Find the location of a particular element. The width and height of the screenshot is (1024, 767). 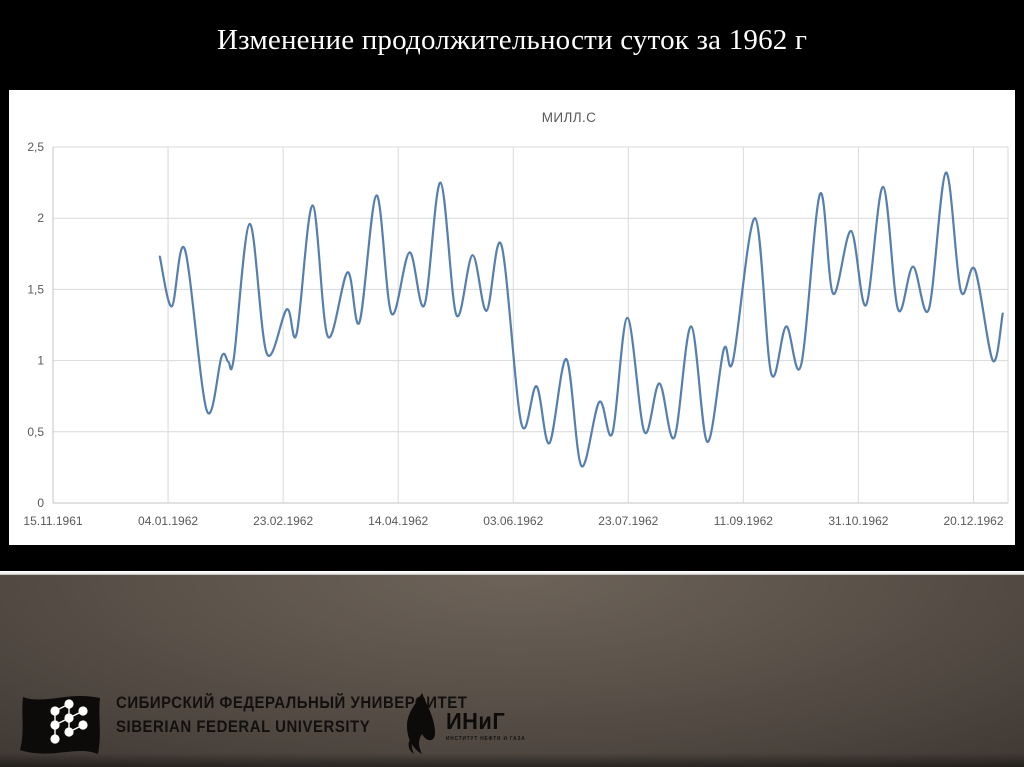

y-tick-label: 1 is located at coordinates (40, 361).